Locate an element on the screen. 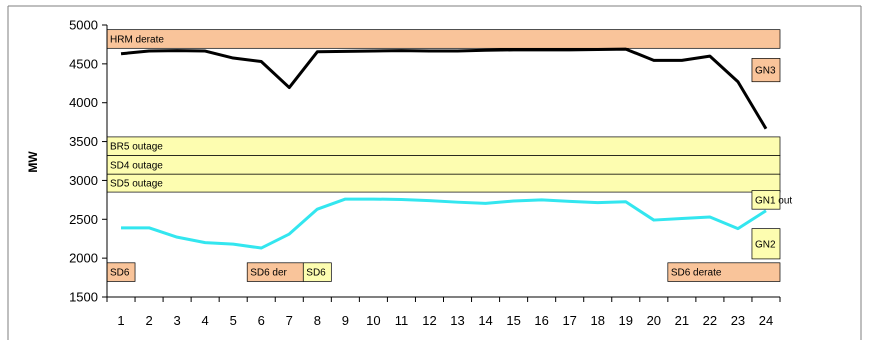 This screenshot has height=340, width=869. x-tick-label-14: 15 is located at coordinates (513, 320).